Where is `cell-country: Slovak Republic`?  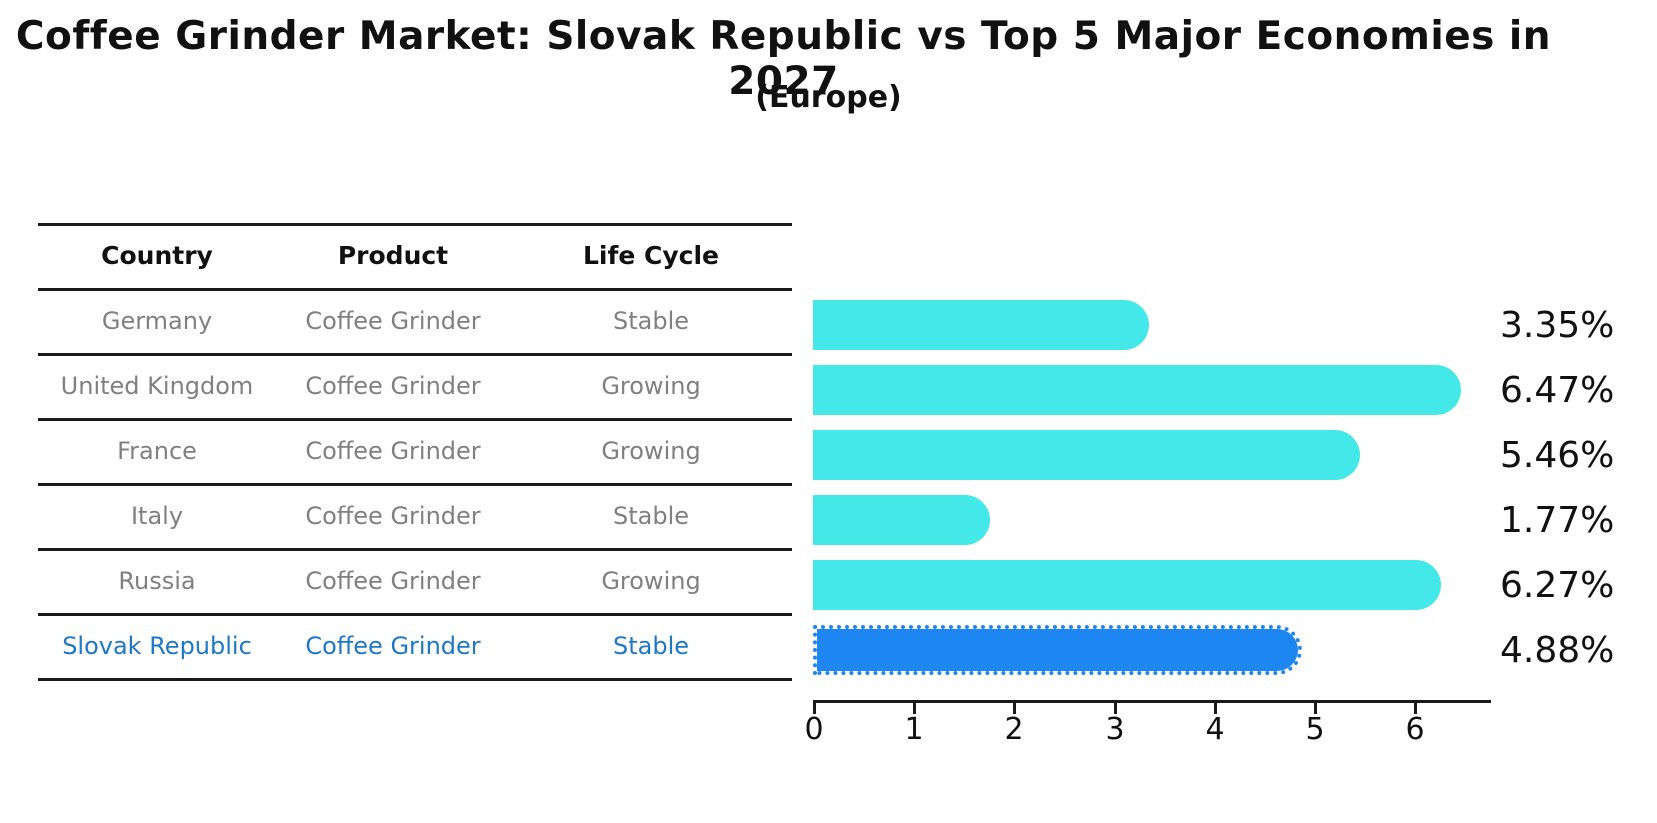
cell-country: Slovak Republic is located at coordinates (157, 645).